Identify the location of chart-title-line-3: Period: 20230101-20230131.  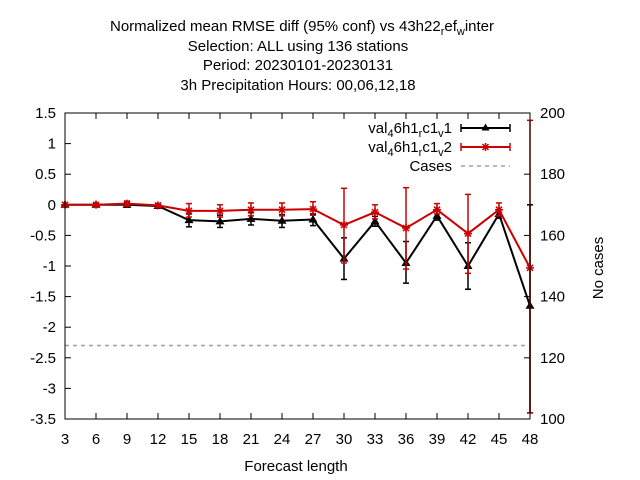
(298, 65).